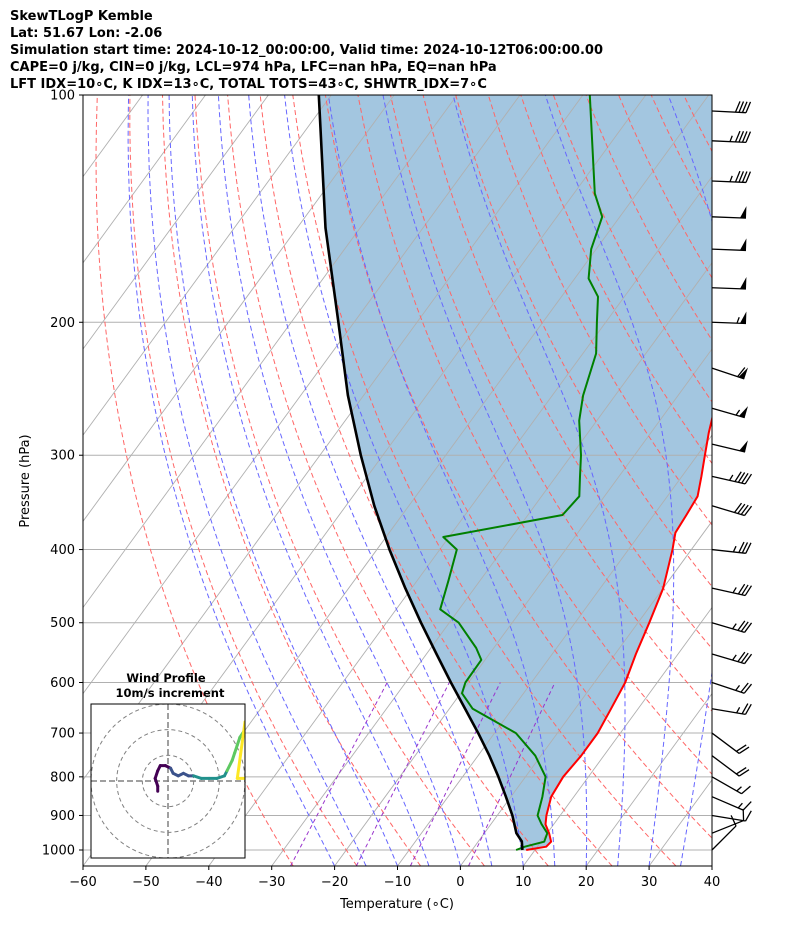 Image resolution: width=794 pixels, height=937 pixels. What do you see at coordinates (62, 683) in the screenshot?
I see `y-tick-label: 600` at bounding box center [62, 683].